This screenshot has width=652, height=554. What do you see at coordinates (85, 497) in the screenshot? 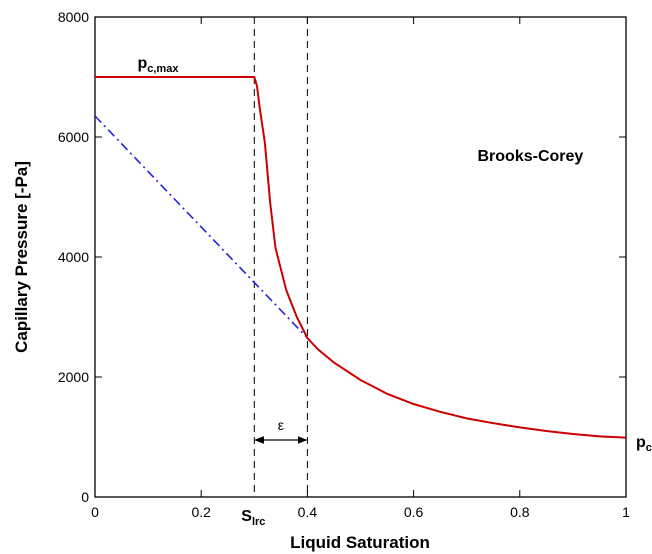
I see `y-tick-label: 0` at bounding box center [85, 497].